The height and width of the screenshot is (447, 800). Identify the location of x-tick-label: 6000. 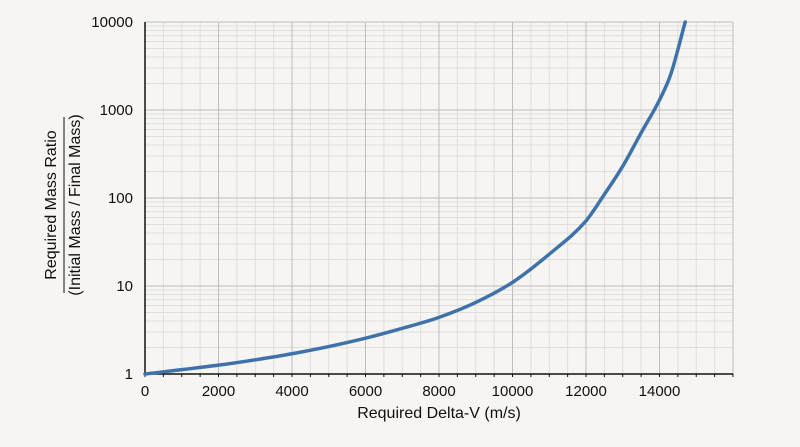
(365, 391).